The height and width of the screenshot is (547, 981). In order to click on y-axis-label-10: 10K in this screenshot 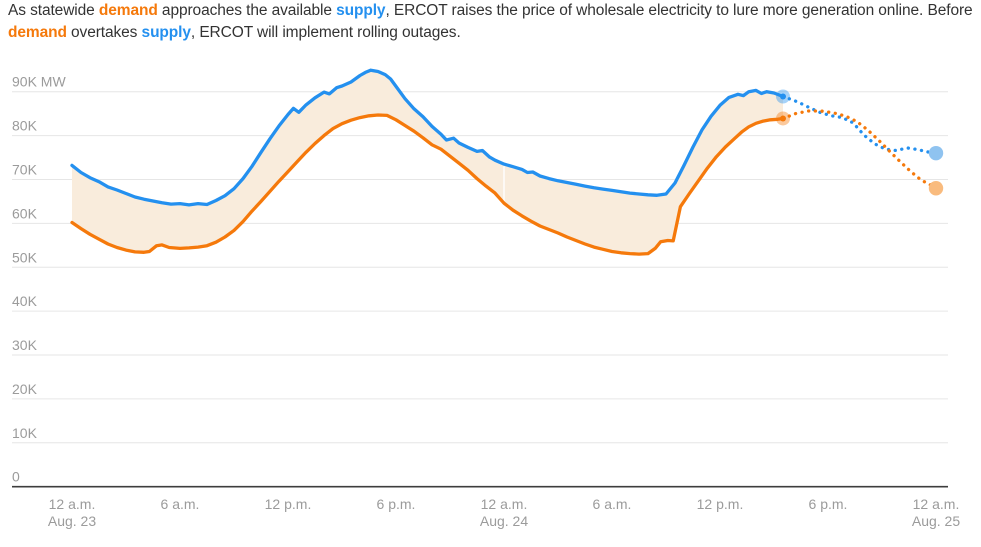, I will do `click(25, 433)`.